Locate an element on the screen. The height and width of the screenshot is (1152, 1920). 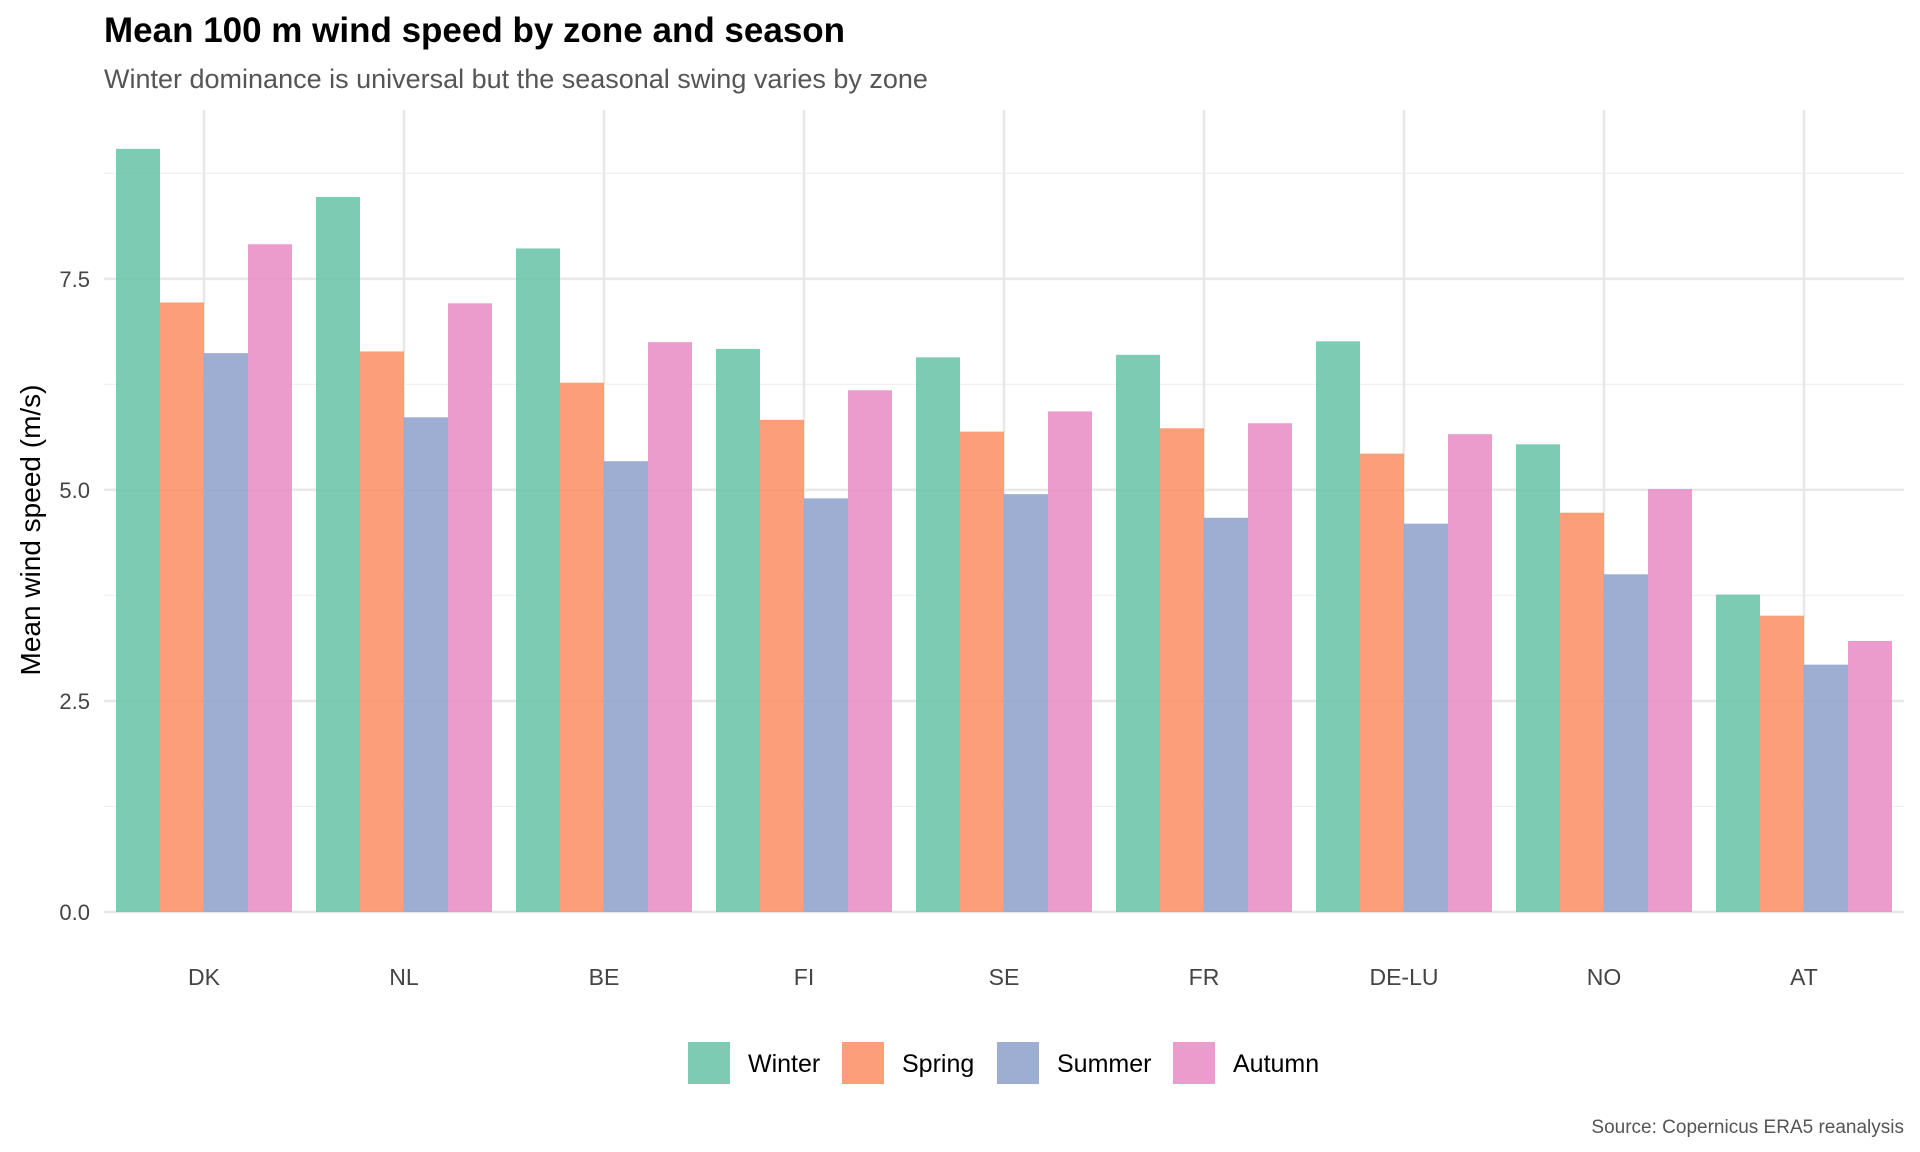
bar-summer-dk is located at coordinates (226, 632).